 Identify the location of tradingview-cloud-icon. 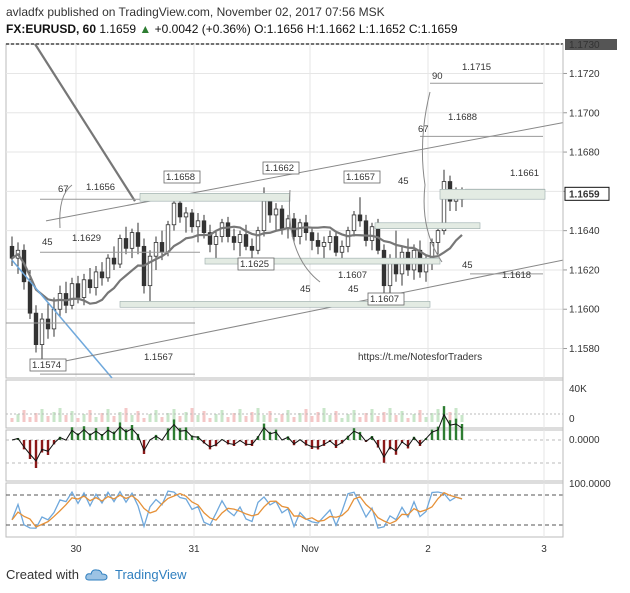
(96, 574).